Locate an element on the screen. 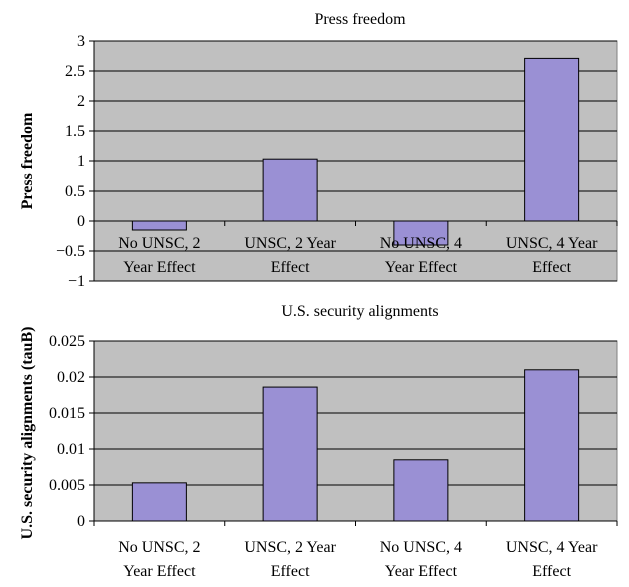 The width and height of the screenshot is (629, 587). y-tick-label: 2 is located at coordinates (81, 101).